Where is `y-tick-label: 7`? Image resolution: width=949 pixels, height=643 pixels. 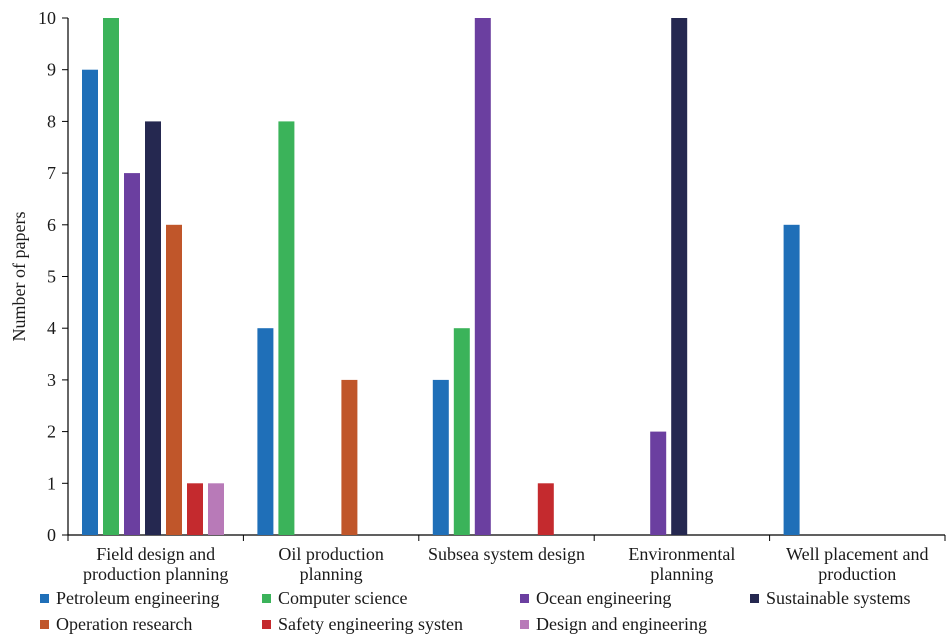 y-tick-label: 7 is located at coordinates (51, 173).